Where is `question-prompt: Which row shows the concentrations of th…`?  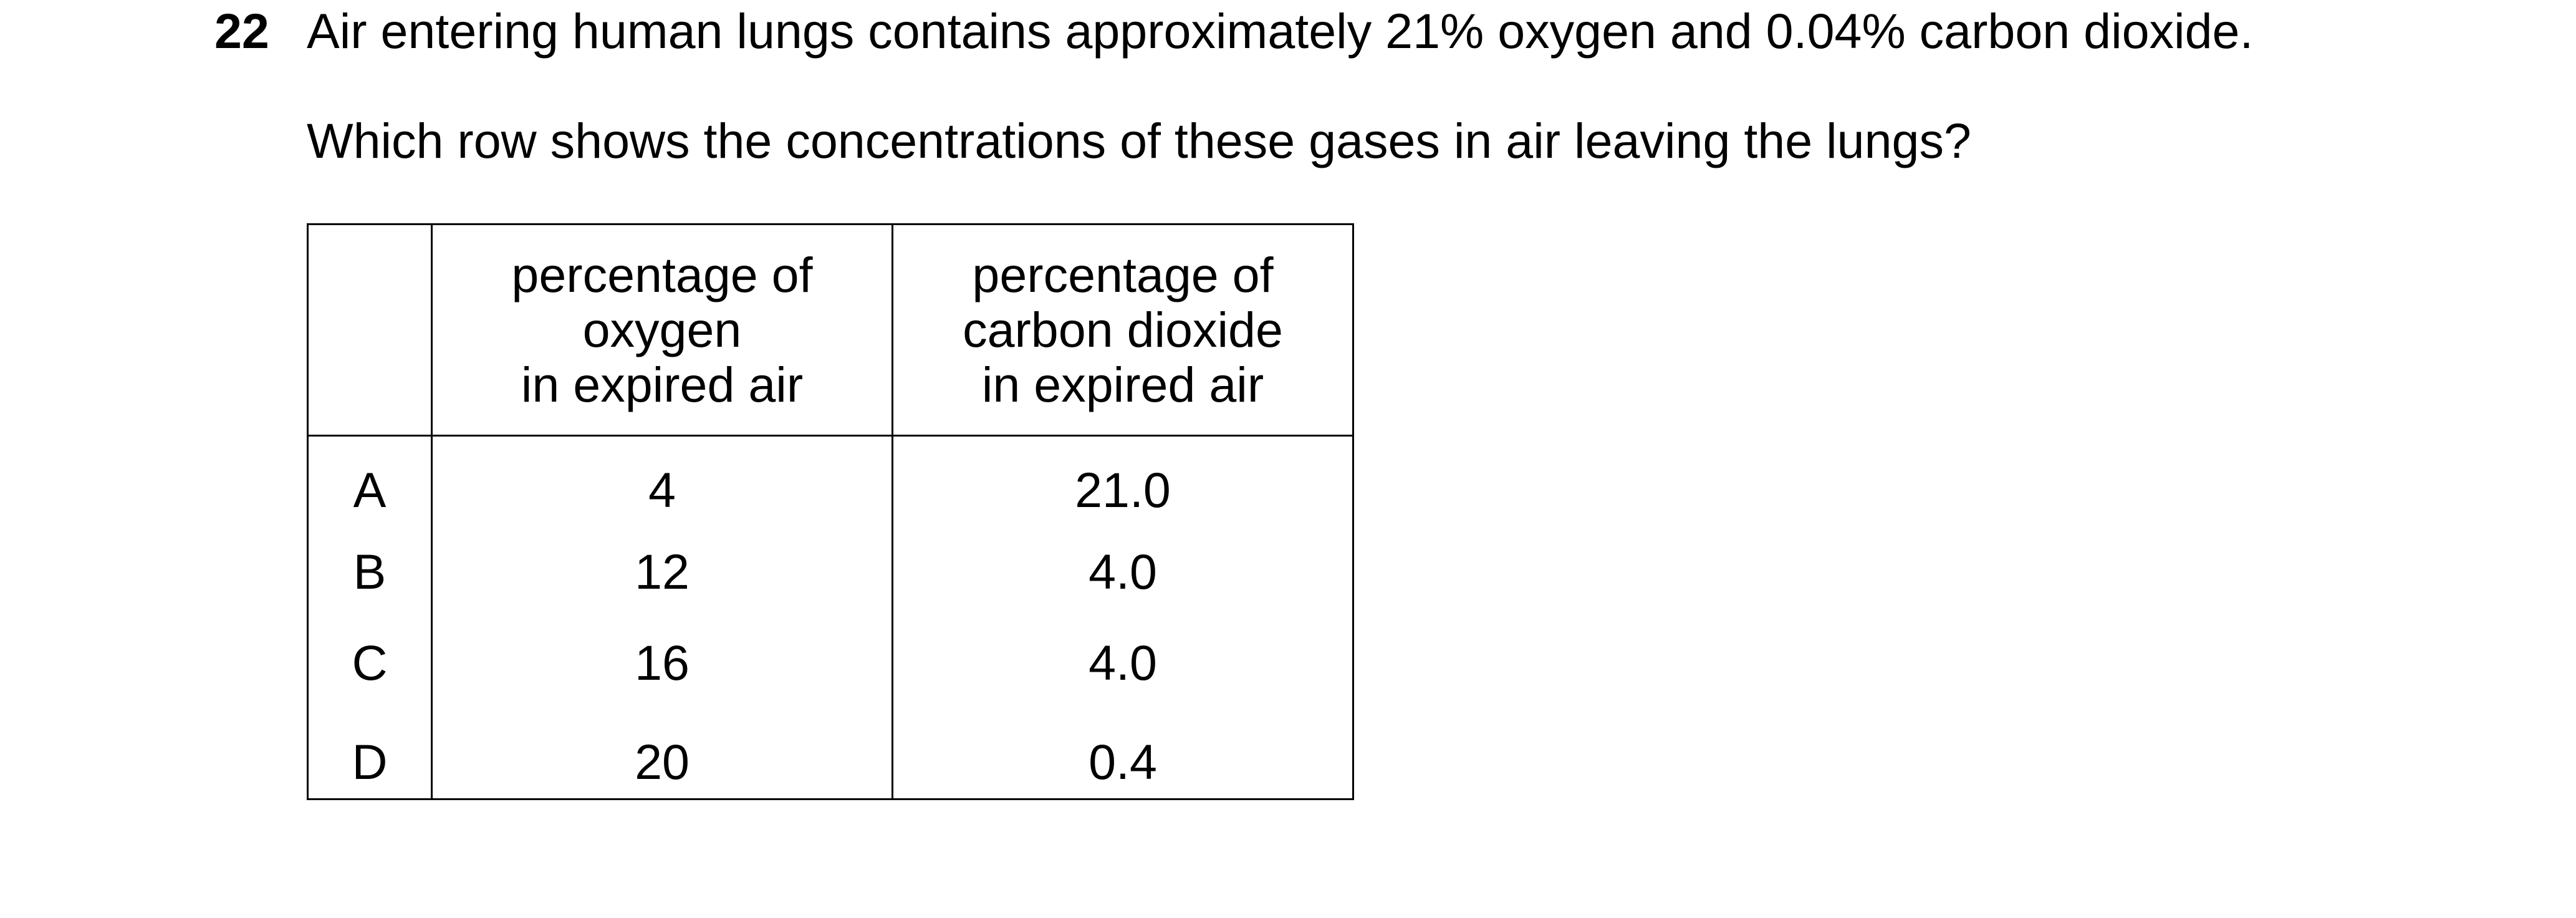 question-prompt: Which row shows the concentrations of th… is located at coordinates (1139, 140).